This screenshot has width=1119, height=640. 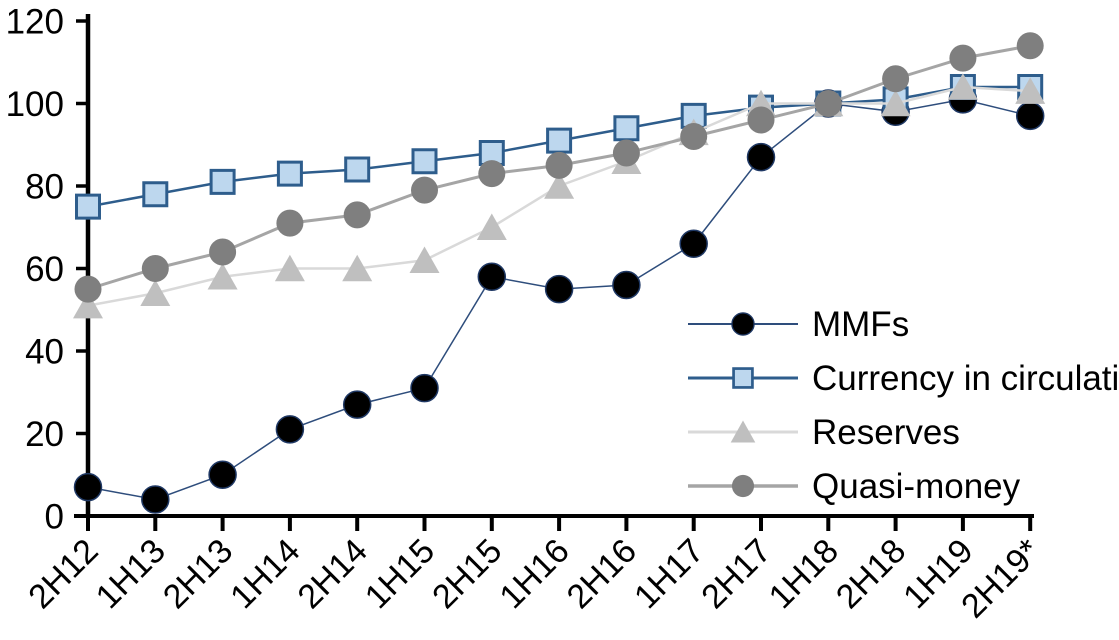 What do you see at coordinates (1030, 116) in the screenshot?
I see `data-point-mmfs-2H19*` at bounding box center [1030, 116].